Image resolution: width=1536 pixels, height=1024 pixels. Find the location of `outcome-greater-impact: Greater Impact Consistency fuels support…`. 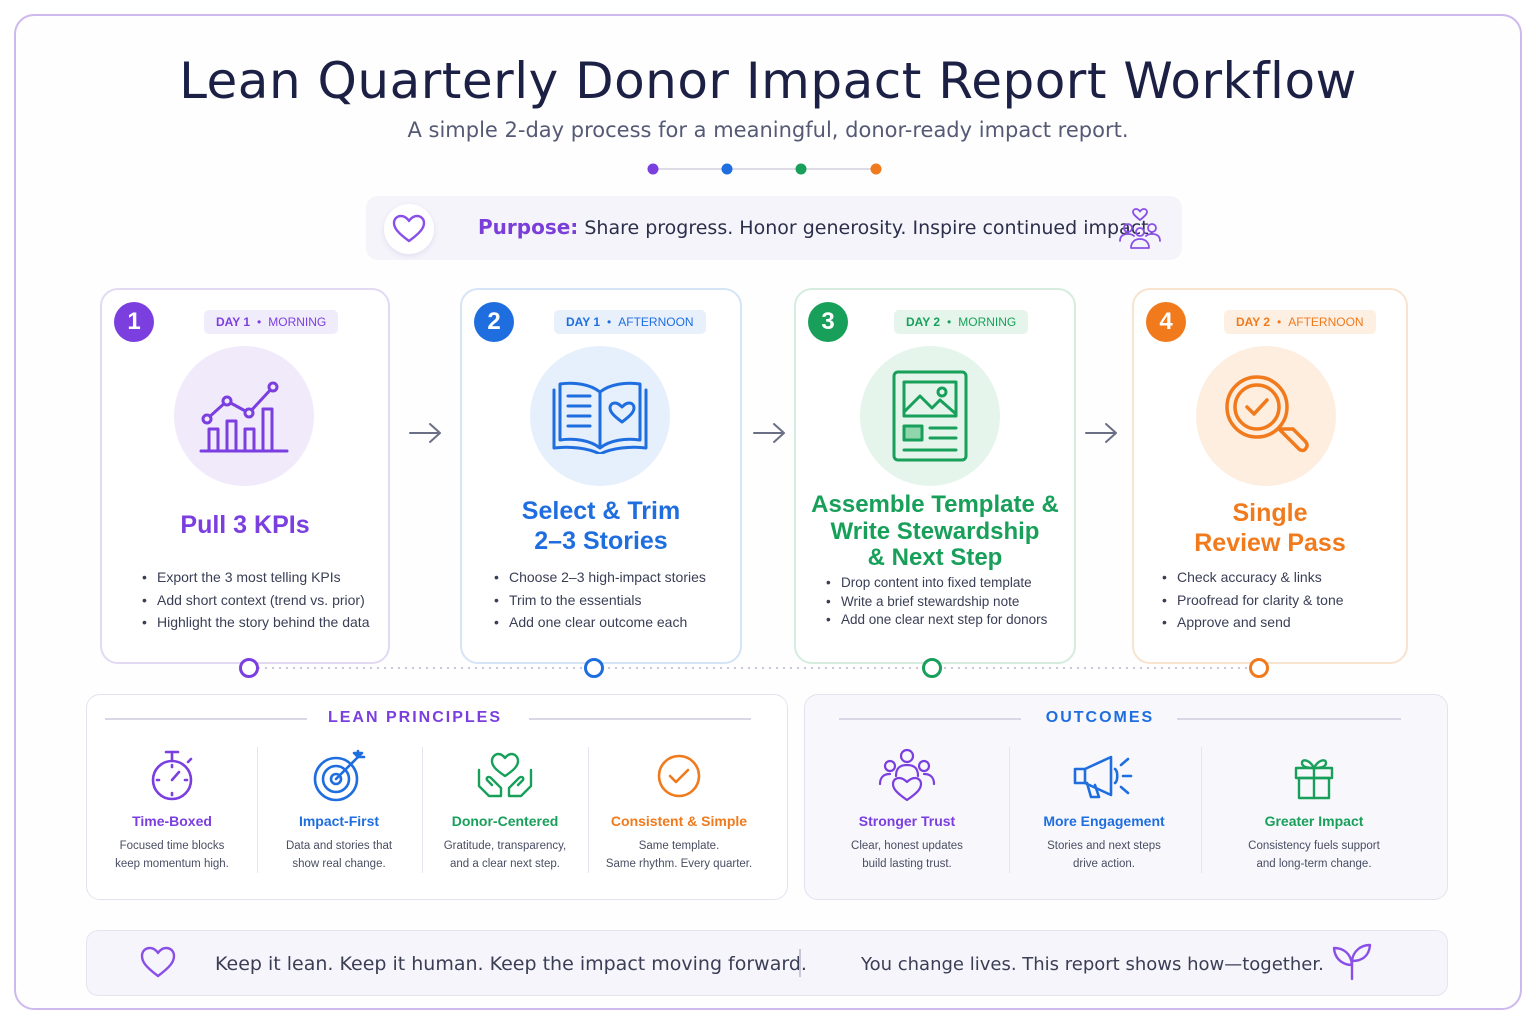

outcome-greater-impact: Greater Impact Consistency fuels support… is located at coordinates (1314, 809).